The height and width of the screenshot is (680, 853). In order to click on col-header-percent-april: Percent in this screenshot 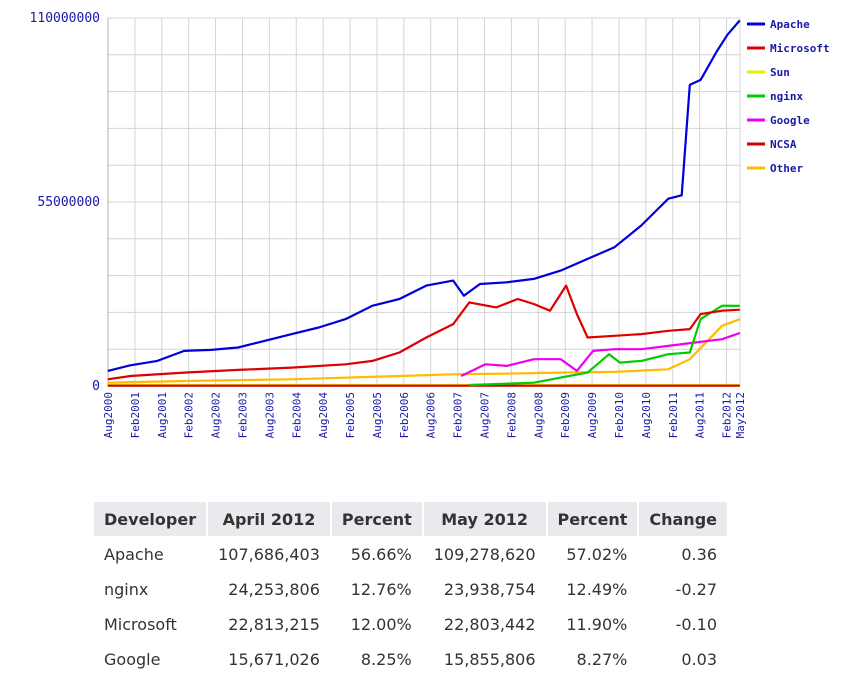, I will do `click(376, 519)`.